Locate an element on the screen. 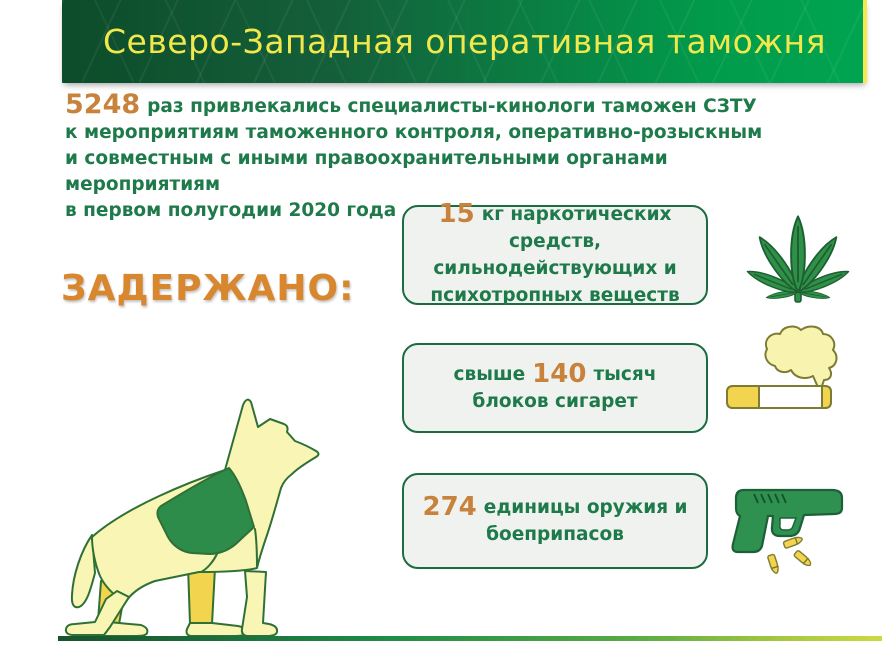 The width and height of the screenshot is (886, 664). page-title: Северо-Западная оперативная таможня is located at coordinates (464, 41).